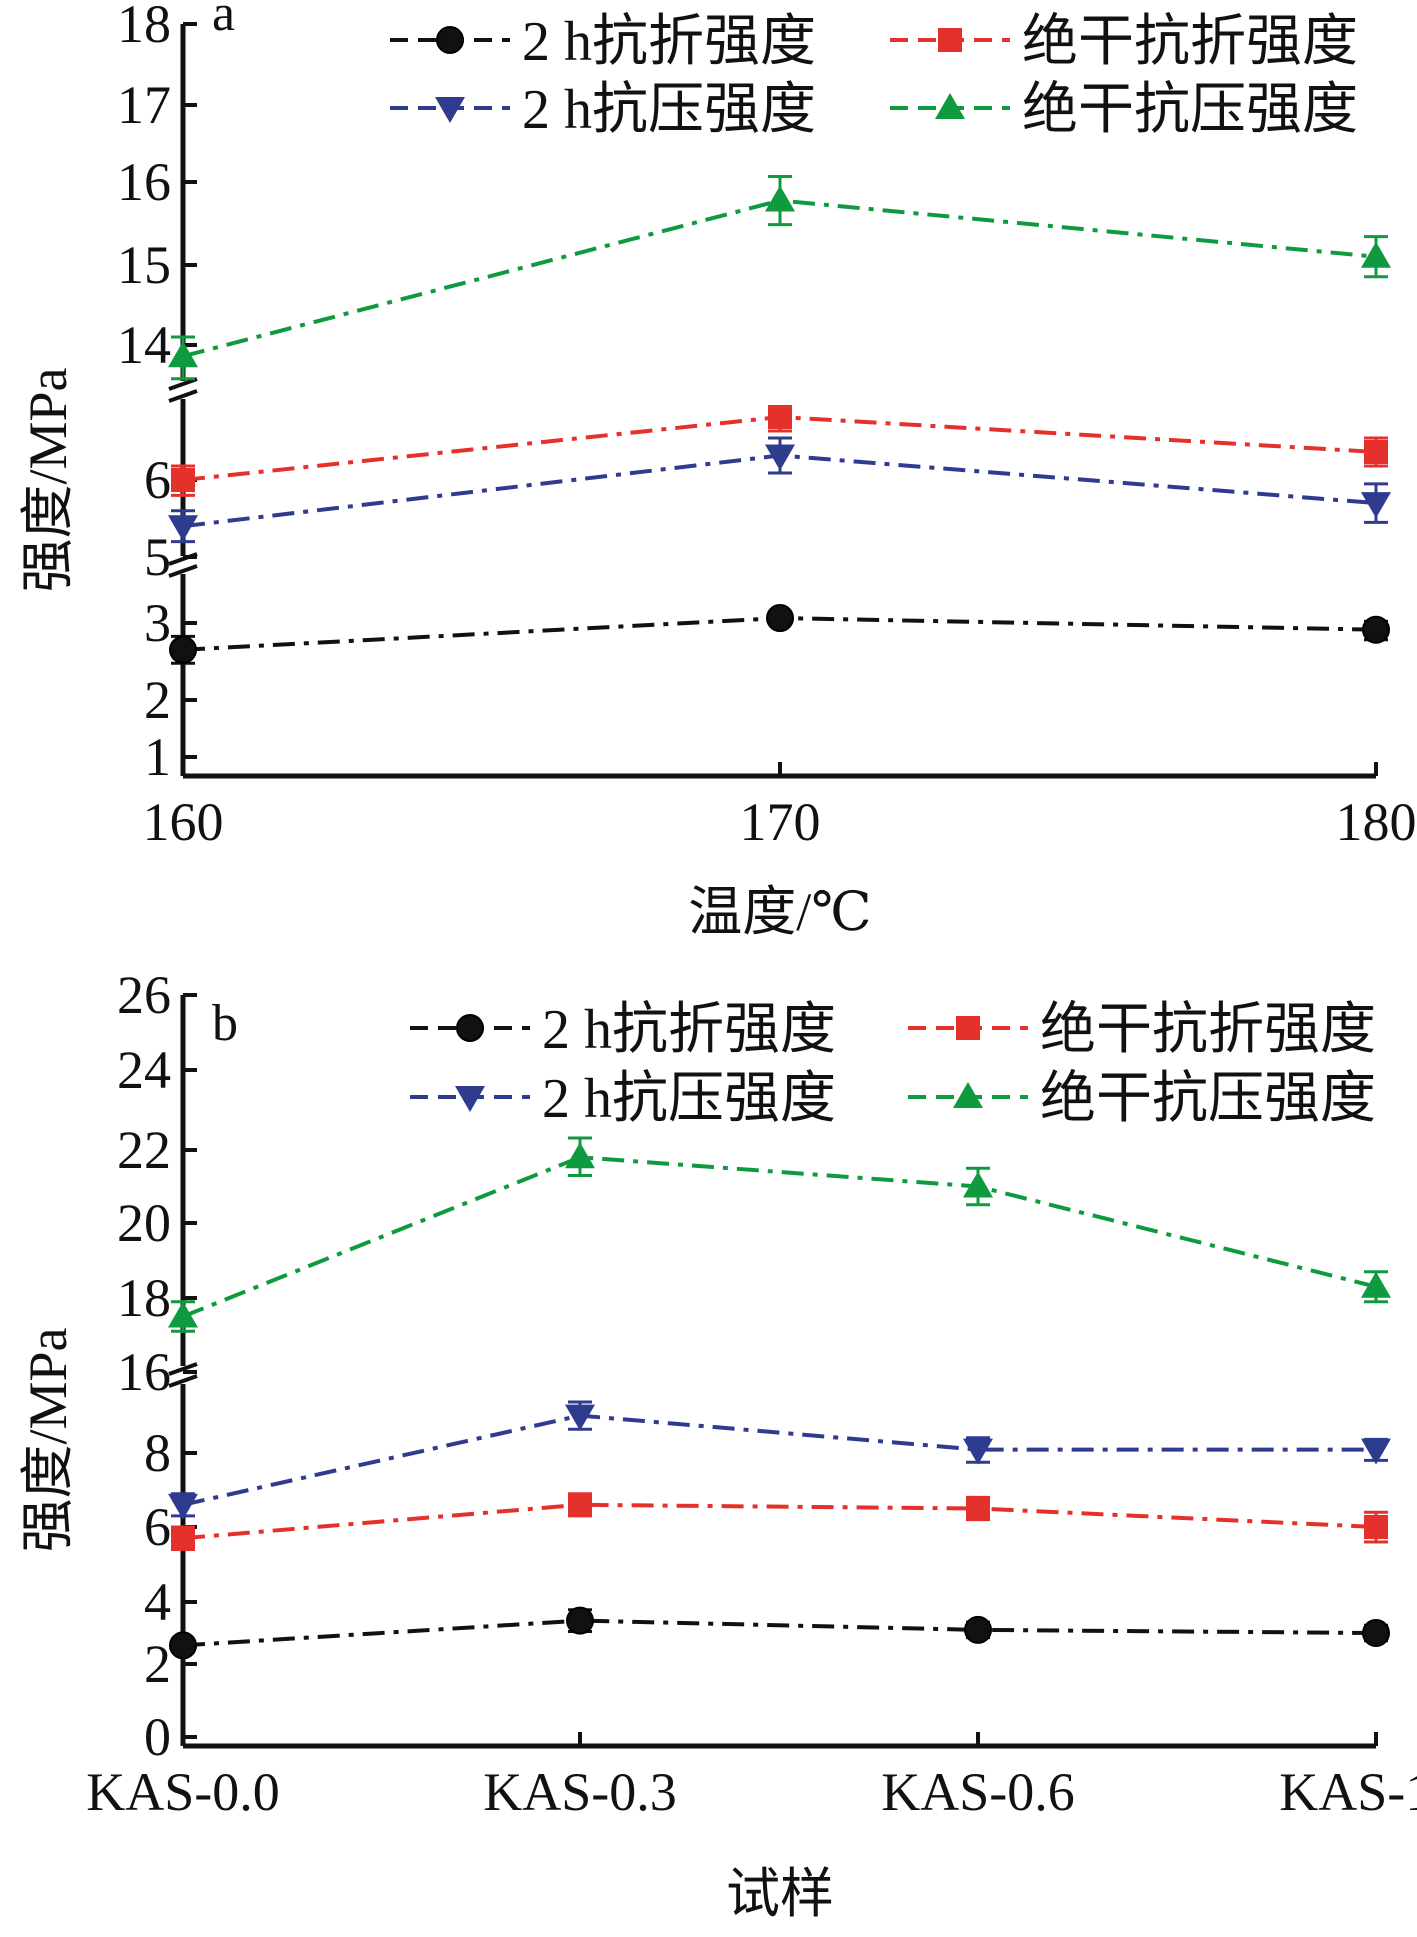  Describe the element at coordinates (144, 995) in the screenshot. I see `y-tick-label: 26` at that location.